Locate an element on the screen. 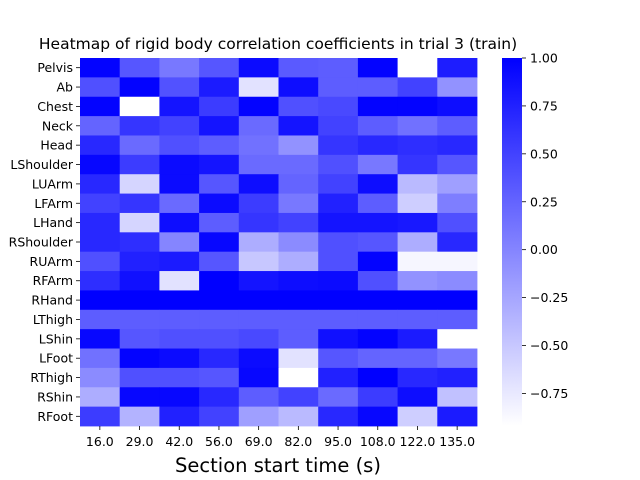 The image size is (640, 480). y-tick-label: RUArm is located at coordinates (51, 261).